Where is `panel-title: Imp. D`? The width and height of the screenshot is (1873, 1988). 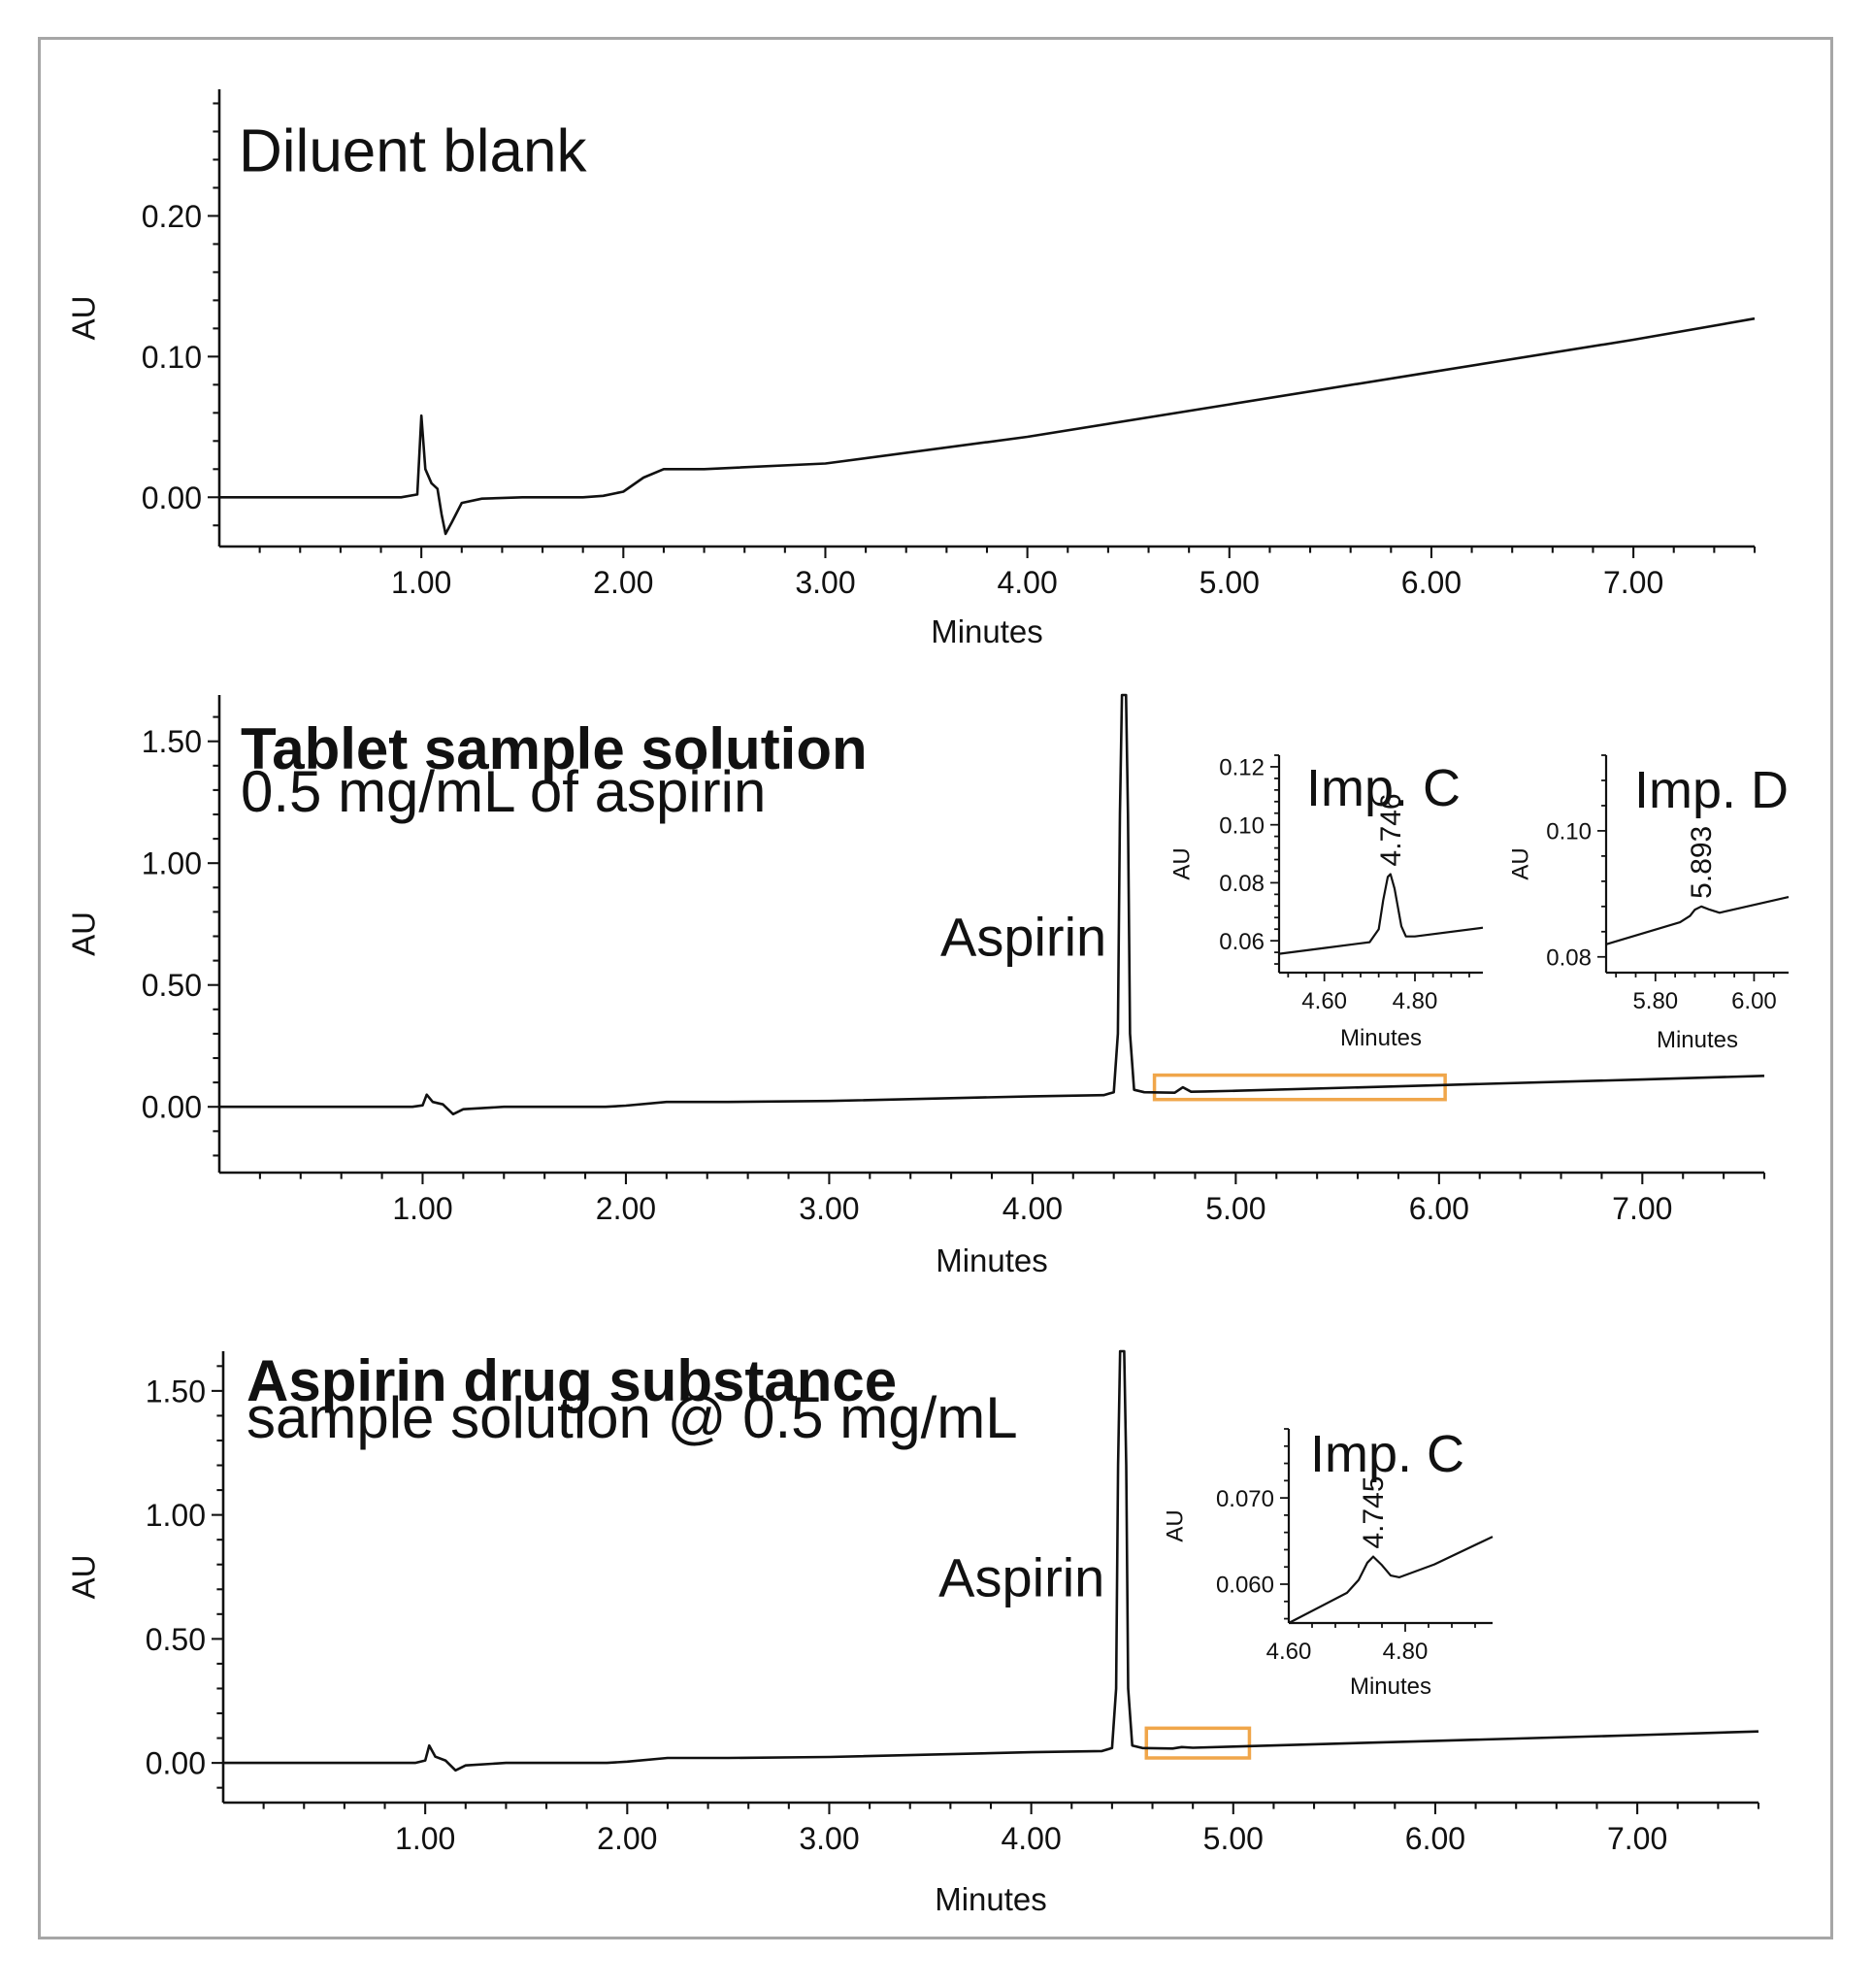 panel-title: Imp. D is located at coordinates (1711, 790).